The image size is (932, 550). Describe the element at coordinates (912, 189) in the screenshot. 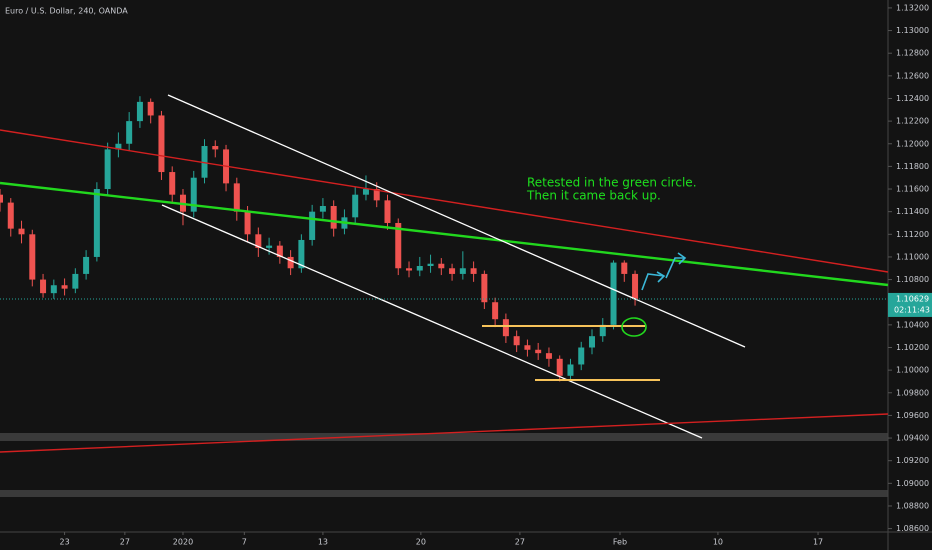

I see `y-tick-label: 1.11600` at that location.